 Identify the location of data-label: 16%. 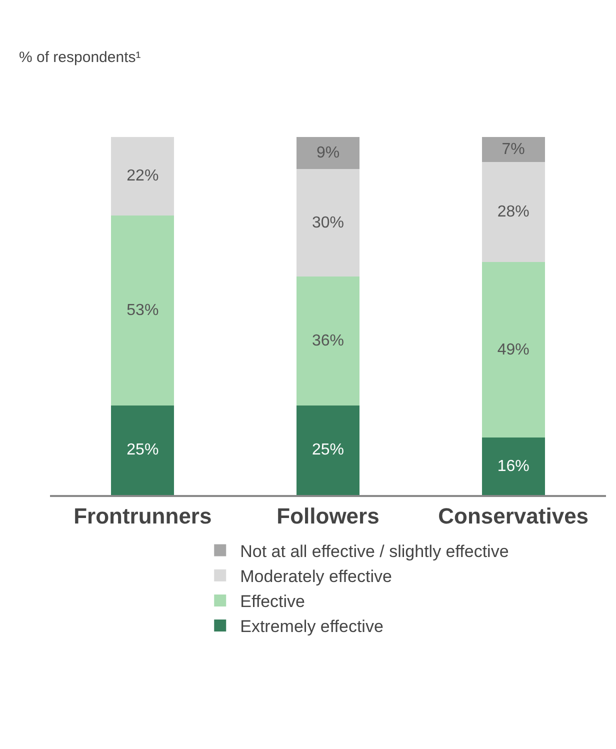
(513, 466).